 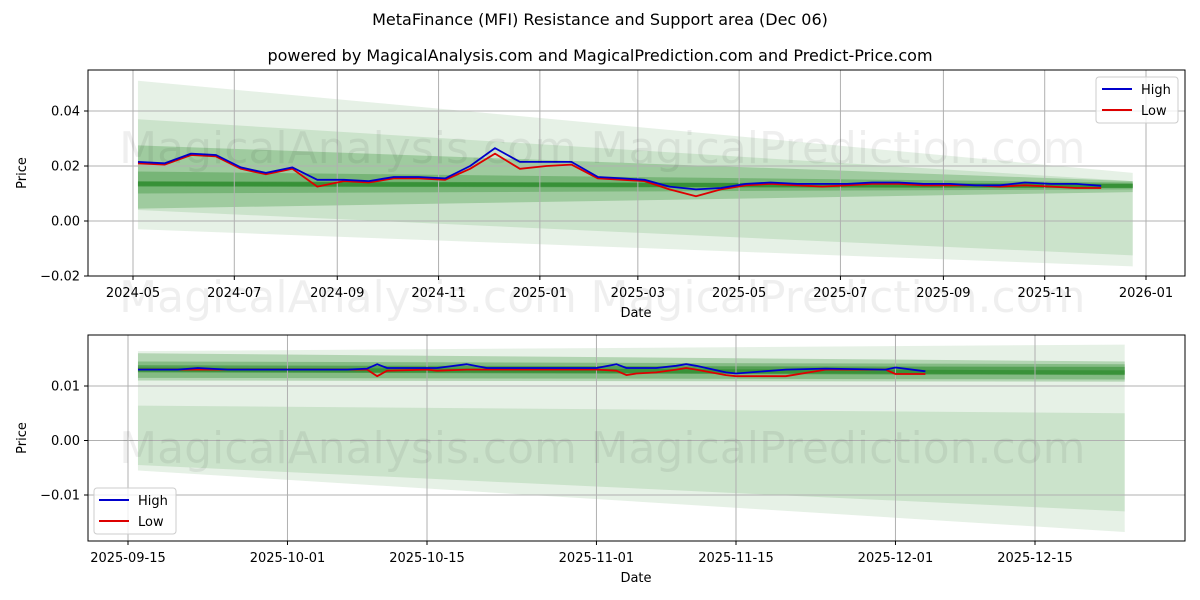 I want to click on x-tick-label: 2025-05, so click(x=739, y=293).